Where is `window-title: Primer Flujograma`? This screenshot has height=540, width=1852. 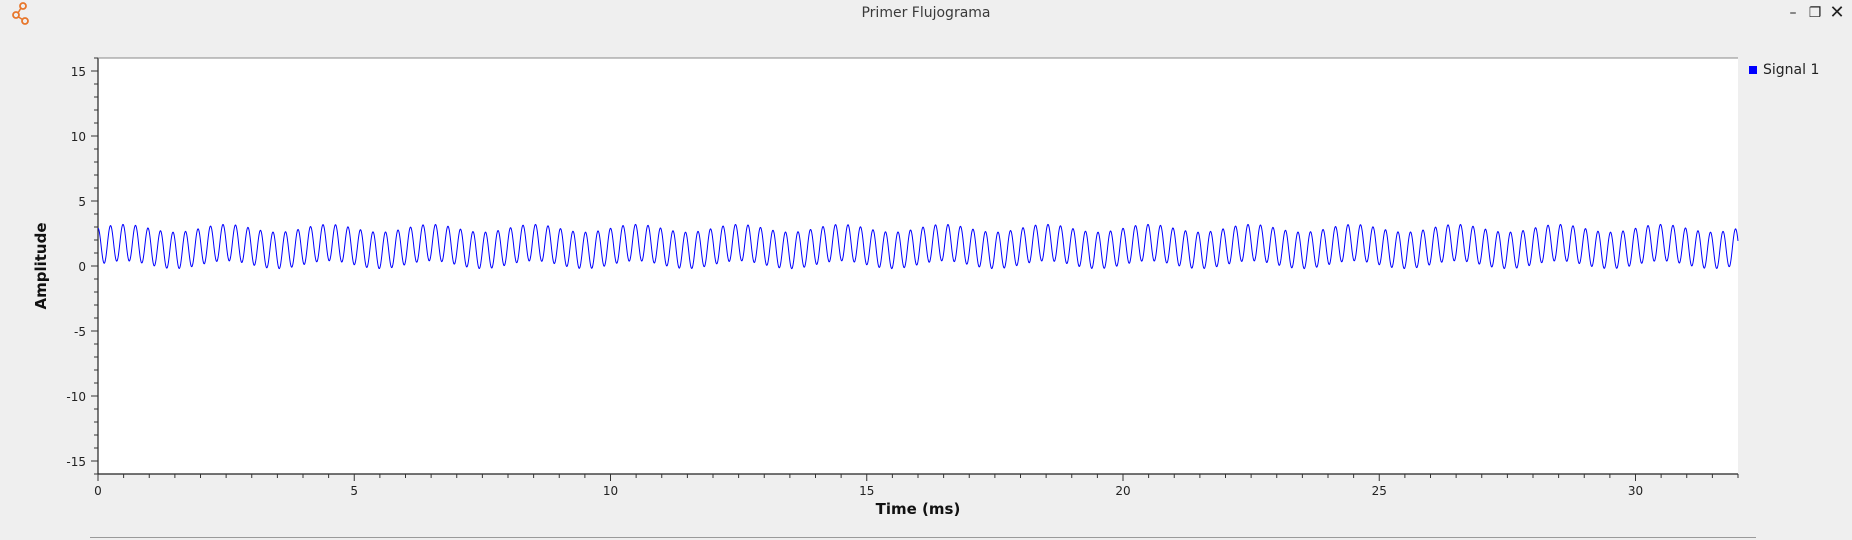
window-title: Primer Flujograma is located at coordinates (926, 13).